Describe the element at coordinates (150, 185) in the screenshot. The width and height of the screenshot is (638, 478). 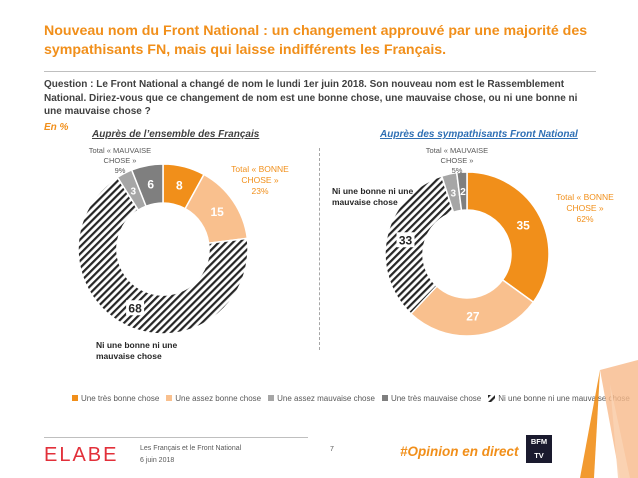
I see `value-label-very-bad: 6` at that location.